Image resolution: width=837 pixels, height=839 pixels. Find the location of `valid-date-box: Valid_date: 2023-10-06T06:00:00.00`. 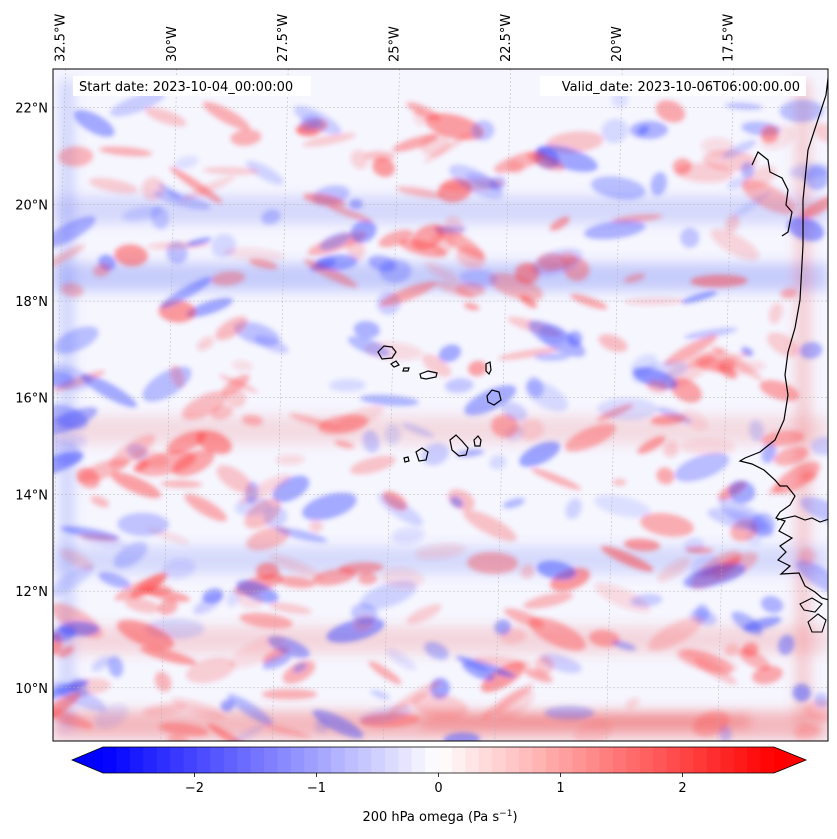

valid-date-box: Valid_date: 2023-10-06T06:00:00.00 is located at coordinates (673, 86).